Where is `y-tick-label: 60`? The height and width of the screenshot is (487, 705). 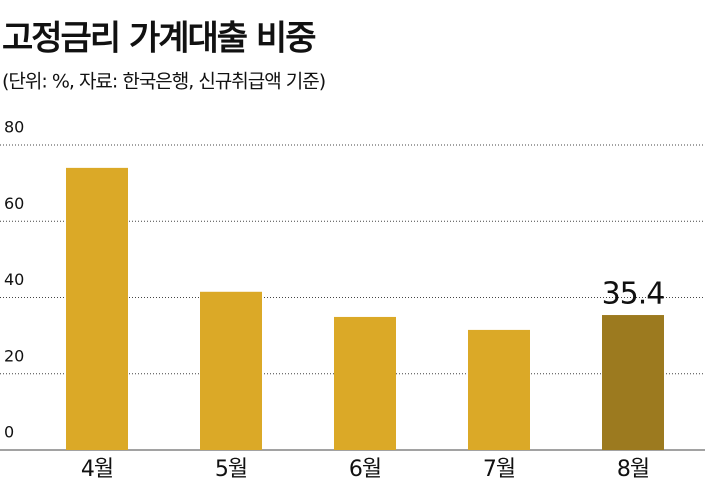
y-tick-label: 60 is located at coordinates (14, 203).